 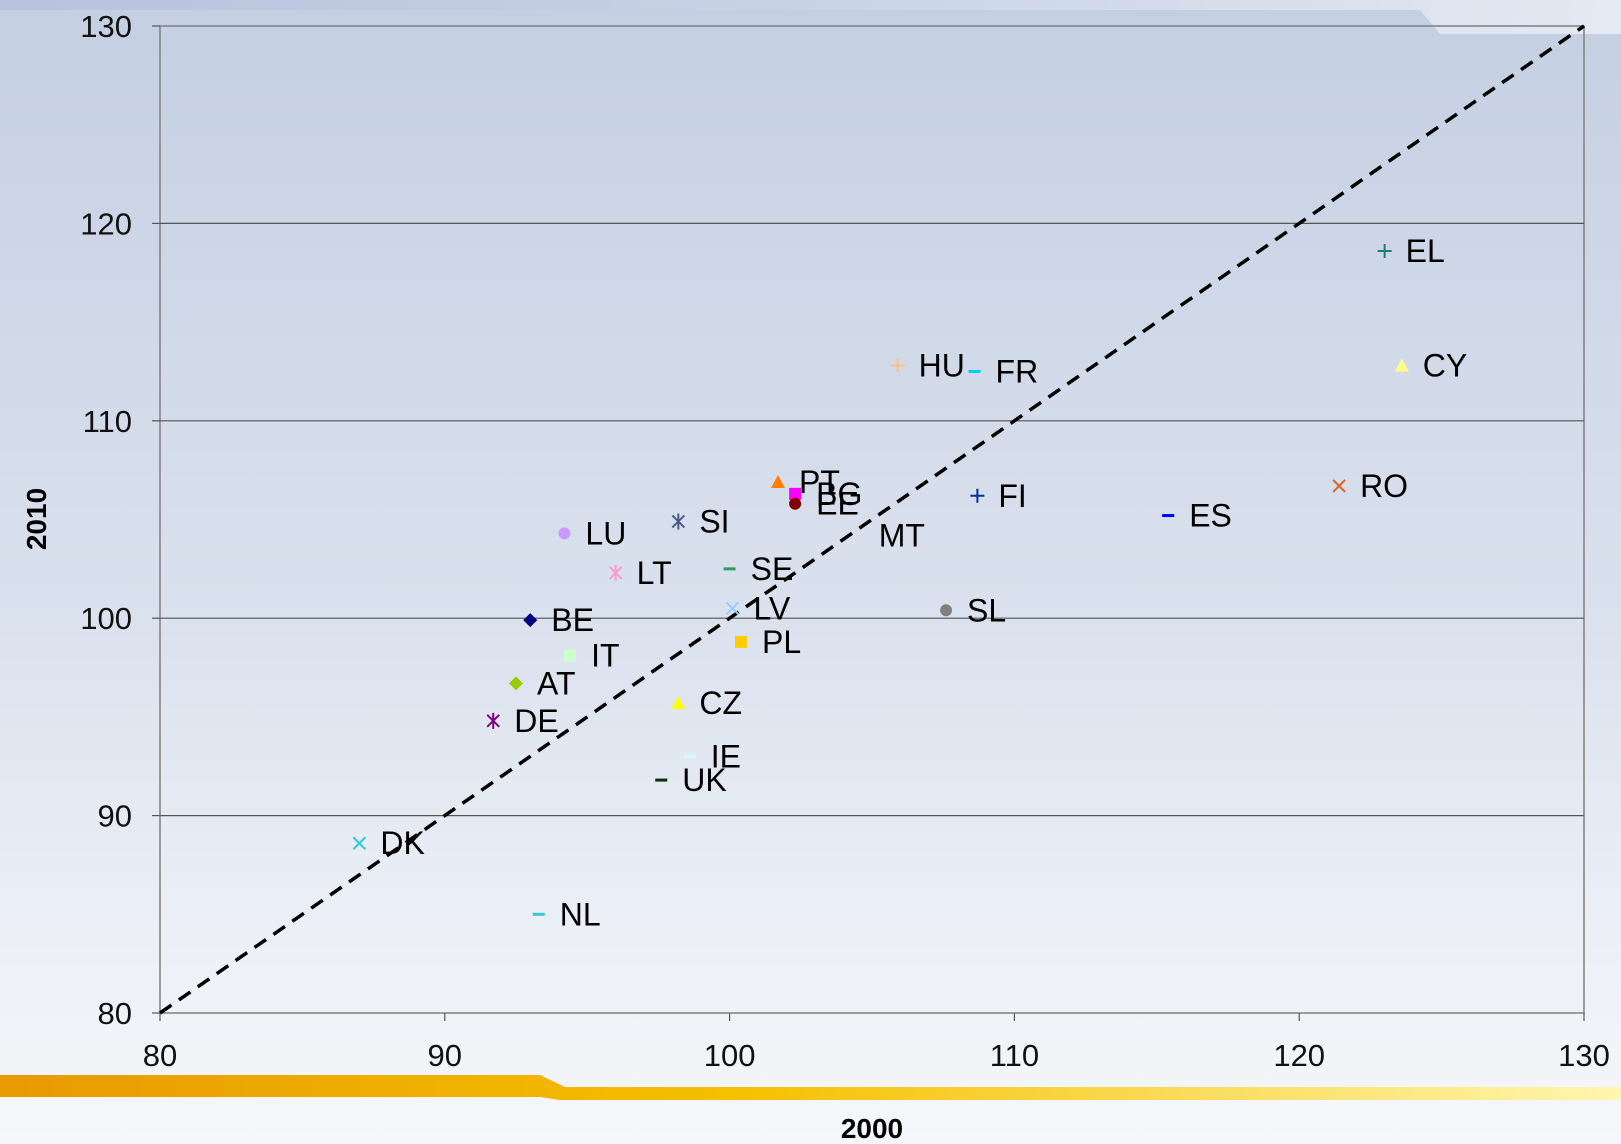 I want to click on point-label-fi: FI, so click(x=1012, y=496).